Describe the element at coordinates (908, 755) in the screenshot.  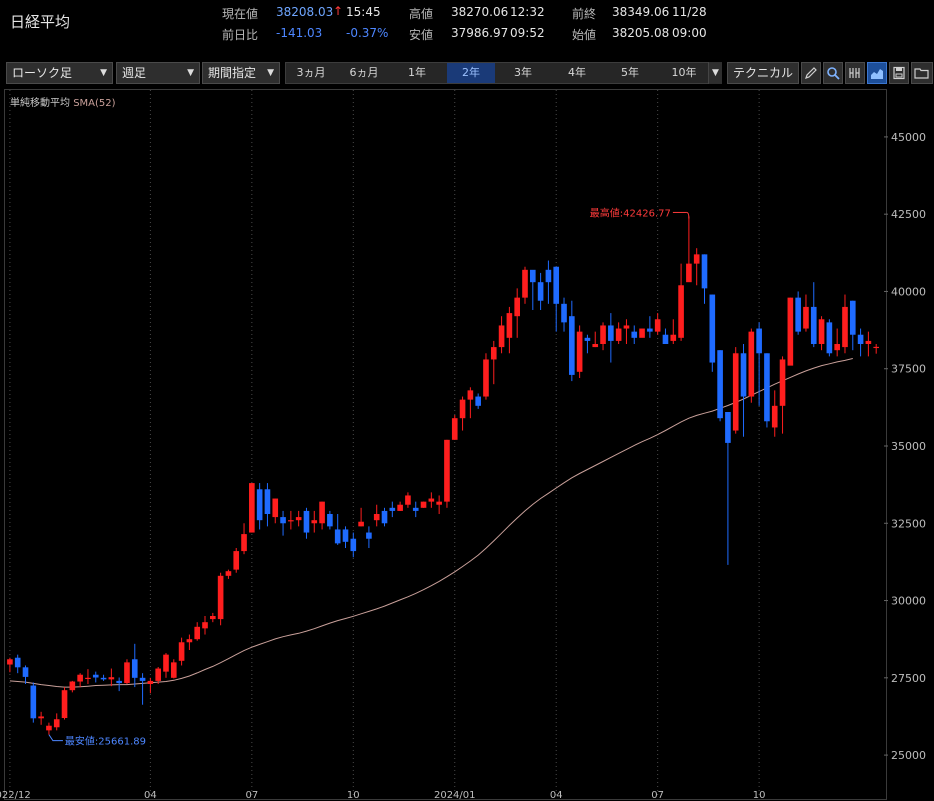
I see `y-tick-label: 25000` at that location.